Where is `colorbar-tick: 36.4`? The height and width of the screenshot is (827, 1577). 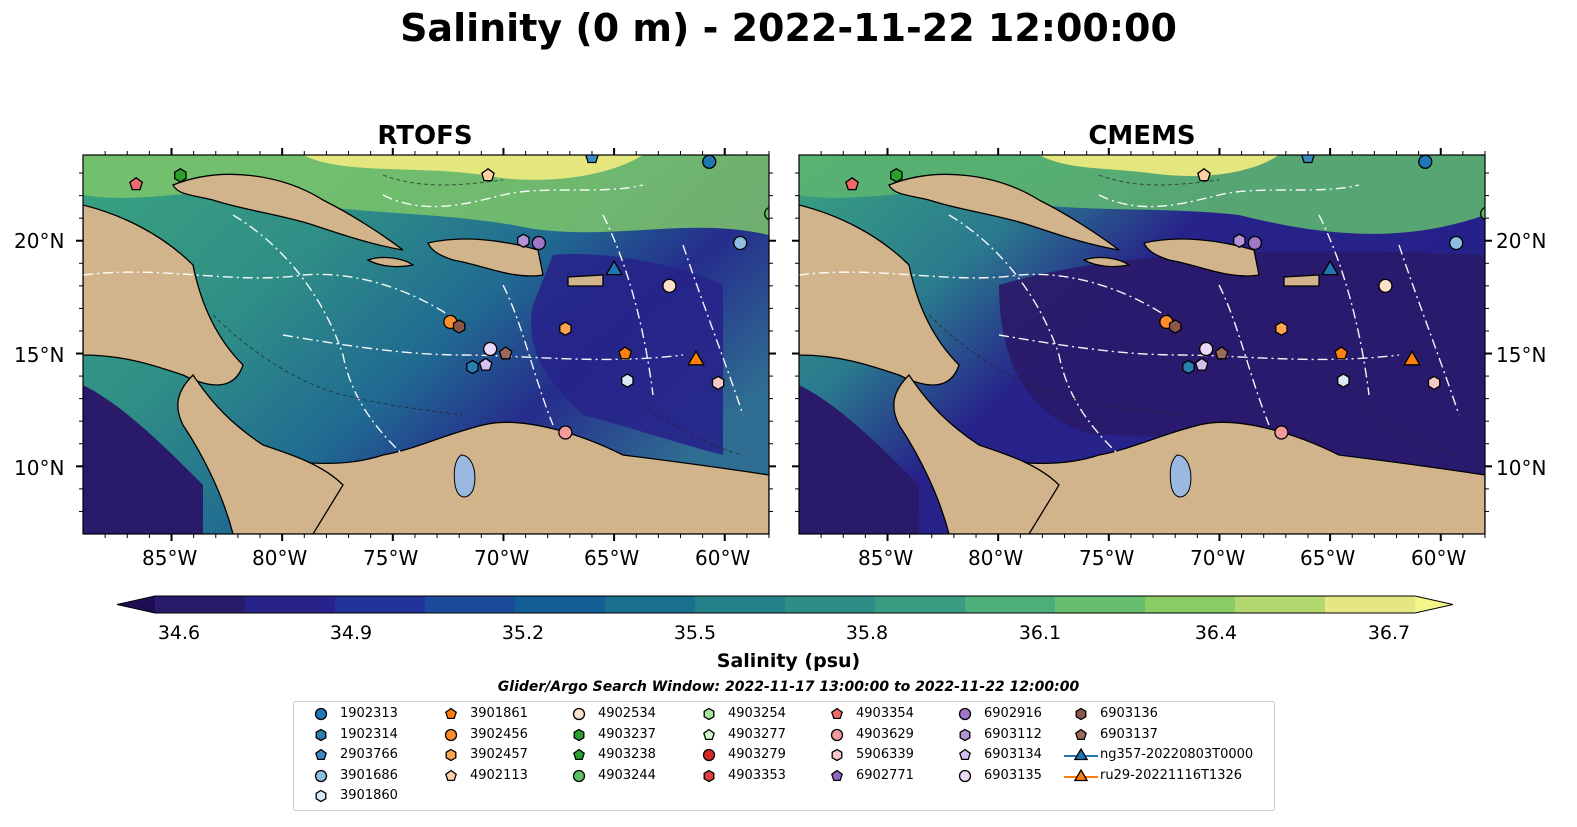
colorbar-tick: 36.4 is located at coordinates (1216, 633).